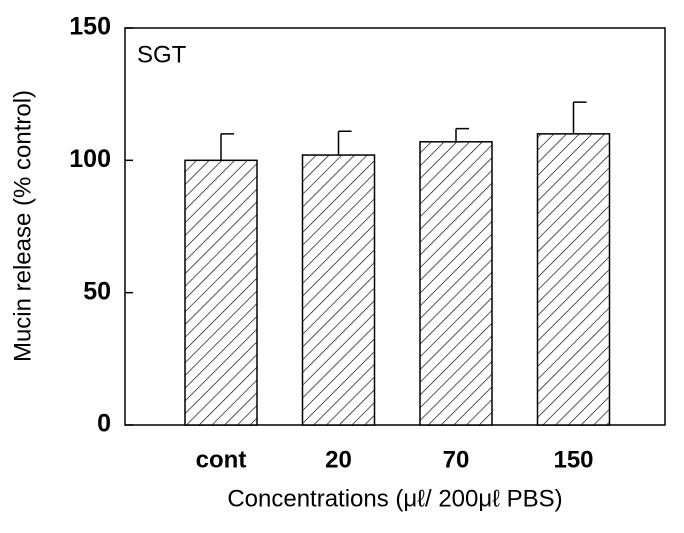  Describe the element at coordinates (573, 459) in the screenshot. I see `x-tick-label: 150` at that location.